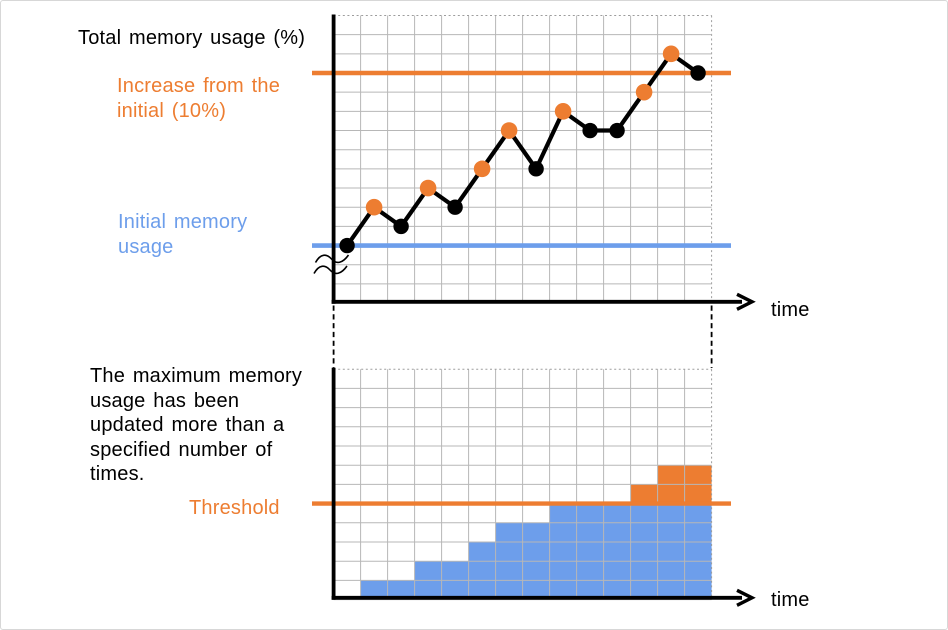 This screenshot has height=630, width=948. I want to click on initial-memory-label: Initial memory usage, so click(182, 235).